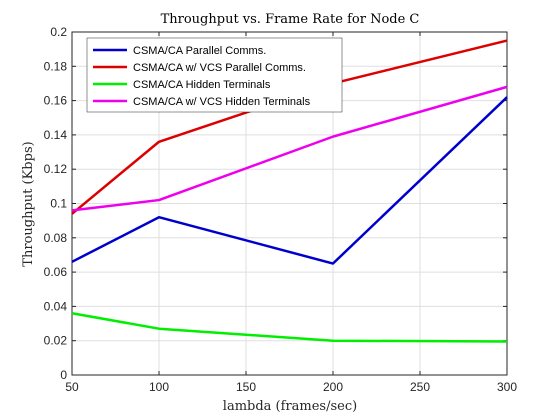 The width and height of the screenshot is (560, 420). What do you see at coordinates (56, 135) in the screenshot?
I see `y-tick-label: 0.14` at bounding box center [56, 135].